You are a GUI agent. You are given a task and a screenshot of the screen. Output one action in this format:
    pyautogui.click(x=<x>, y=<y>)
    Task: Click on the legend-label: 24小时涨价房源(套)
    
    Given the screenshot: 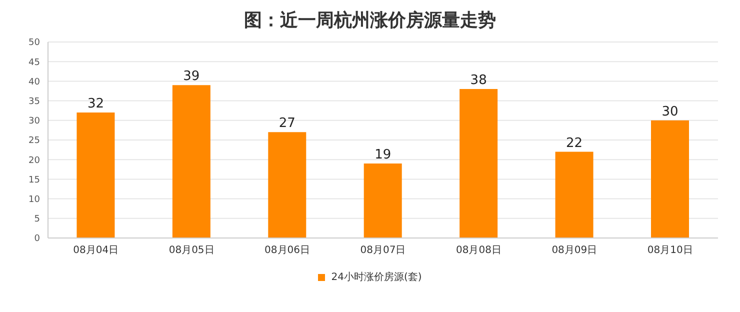 What is the action you would take?
    pyautogui.click(x=376, y=277)
    